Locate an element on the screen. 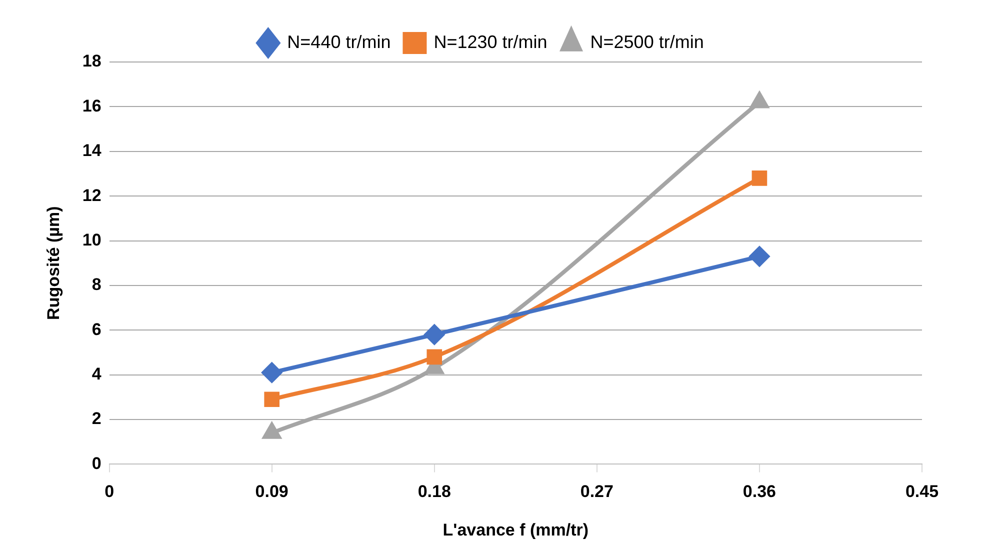 The height and width of the screenshot is (560, 982). x-tick-label: 0 is located at coordinates (109, 492).